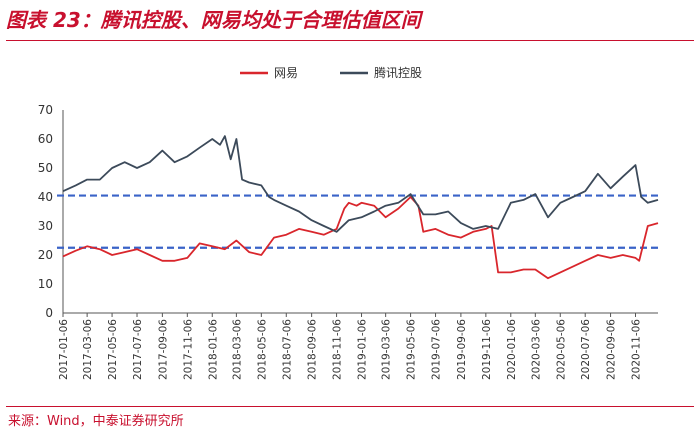 This screenshot has height=434, width=700. I want to click on title-rule, so click(350, 40).